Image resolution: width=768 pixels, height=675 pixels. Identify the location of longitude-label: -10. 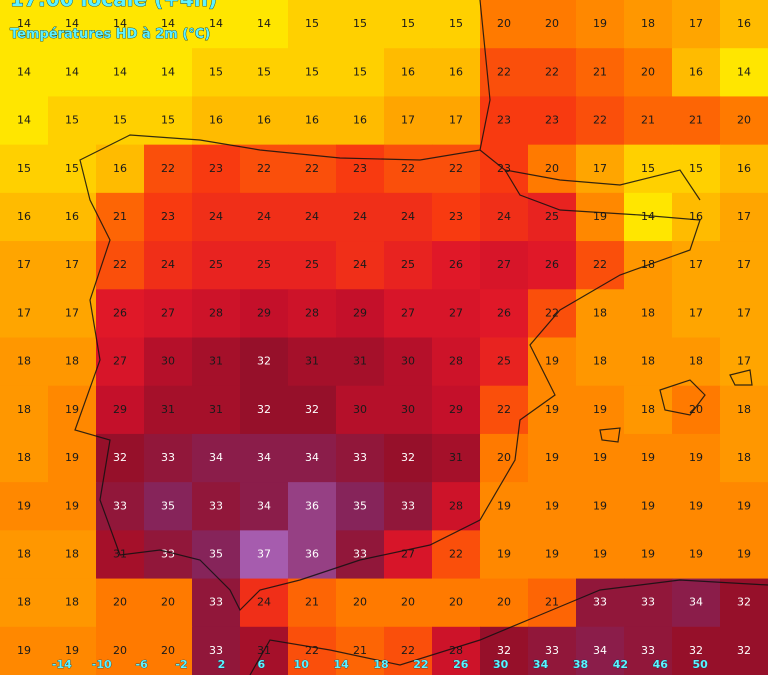
(102, 664).